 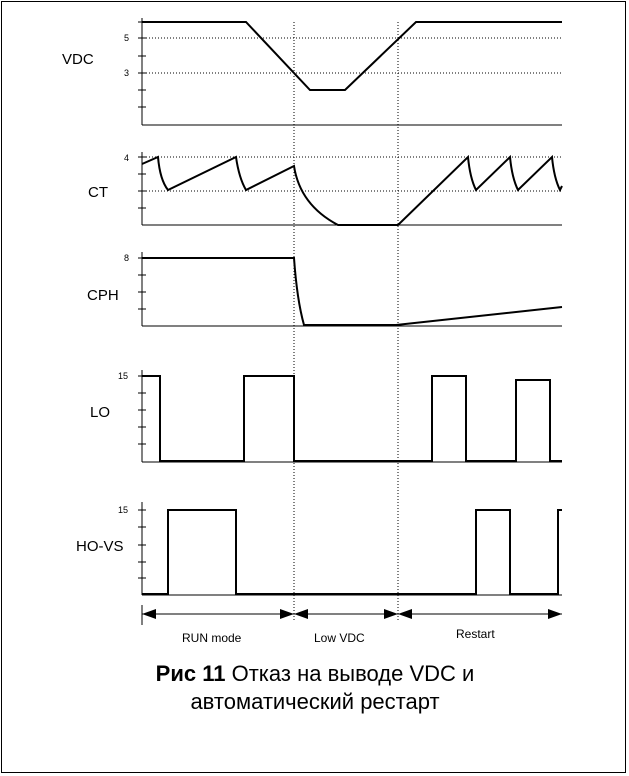 What do you see at coordinates (123, 510) in the screenshot?
I see `tick-label-ho-15: 15` at bounding box center [123, 510].